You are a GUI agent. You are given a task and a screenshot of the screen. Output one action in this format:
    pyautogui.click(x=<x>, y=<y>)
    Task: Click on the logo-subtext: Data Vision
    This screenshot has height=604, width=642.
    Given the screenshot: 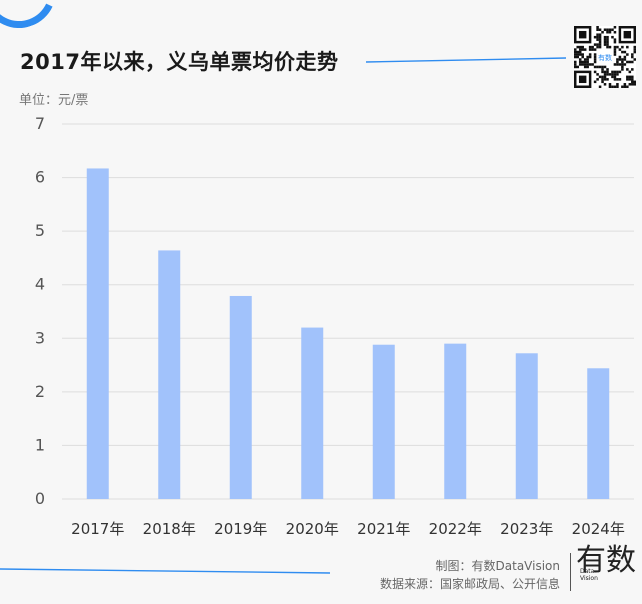 What is the action you would take?
    pyautogui.click(x=589, y=575)
    